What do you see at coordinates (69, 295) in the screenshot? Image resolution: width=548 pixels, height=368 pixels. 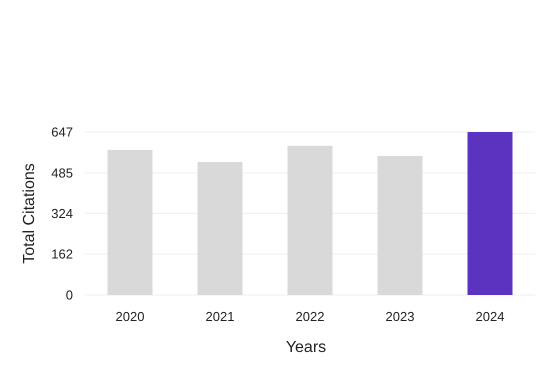 I see `y-tick-label: 0` at bounding box center [69, 295].